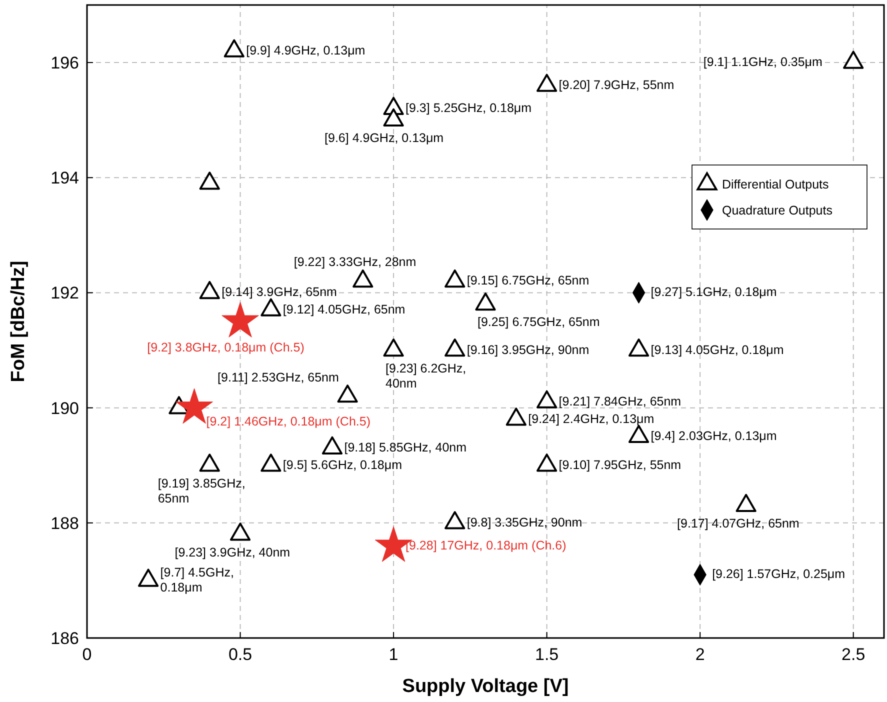  Describe the element at coordinates (278, 377) in the screenshot. I see `annotation: [9.11] 2.53GHz, 65nm` at that location.